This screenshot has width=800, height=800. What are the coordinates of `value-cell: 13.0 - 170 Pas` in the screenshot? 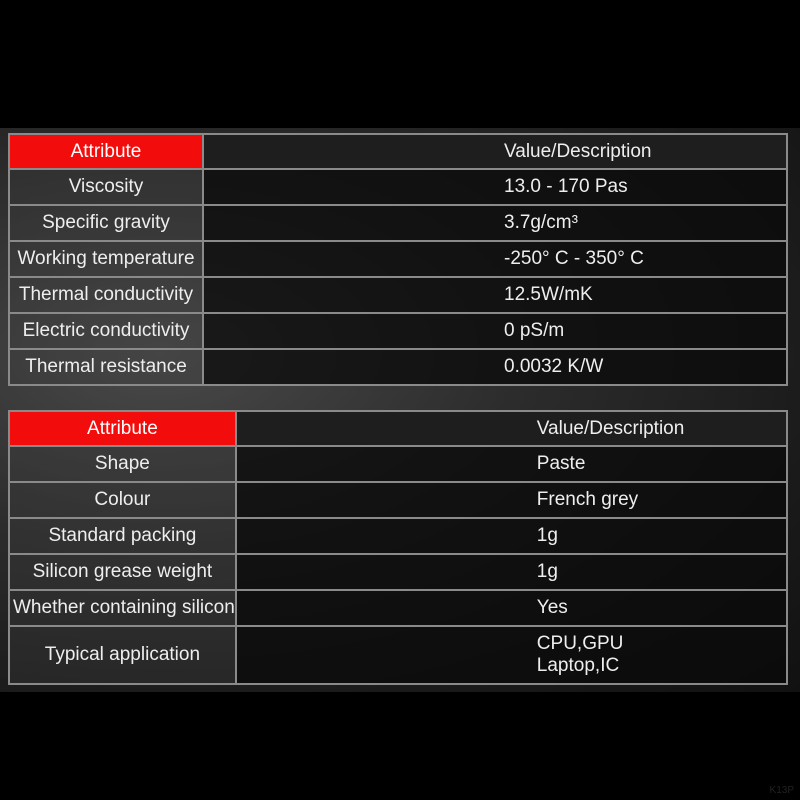 It's located at (495, 187).